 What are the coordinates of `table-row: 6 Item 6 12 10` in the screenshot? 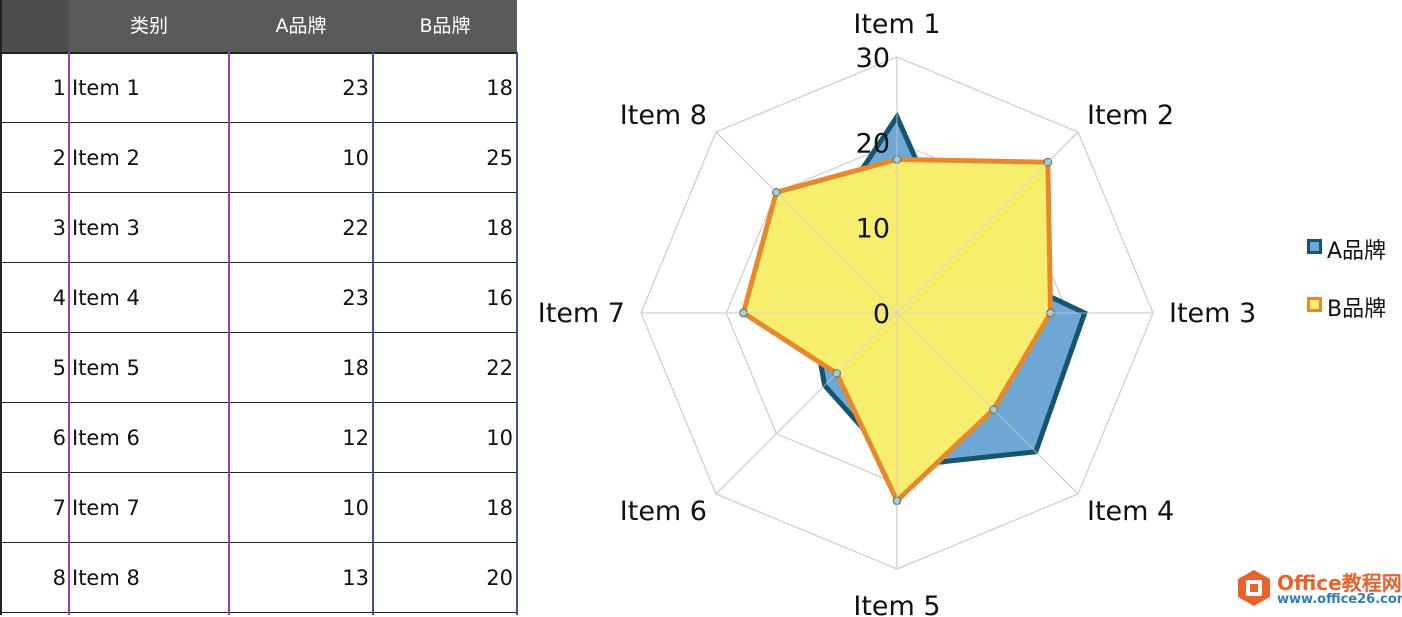 It's located at (258, 438).